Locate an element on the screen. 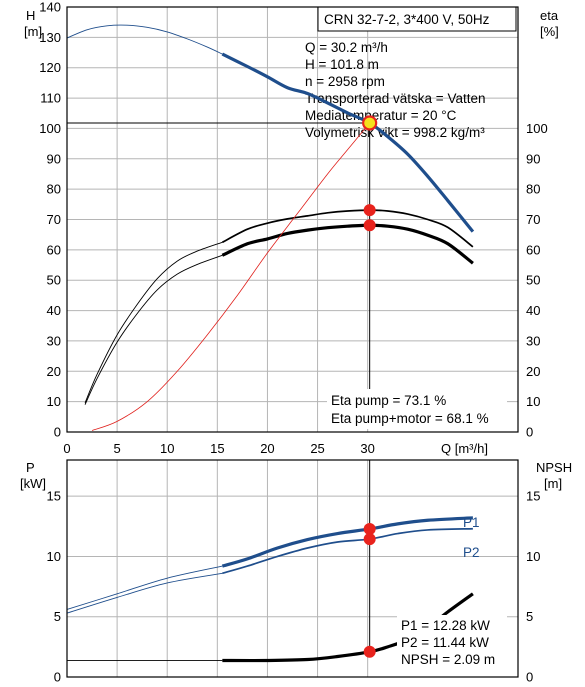  info-line-density: Volymetrisk vikt = 998.2 kg/m³ is located at coordinates (395, 132).